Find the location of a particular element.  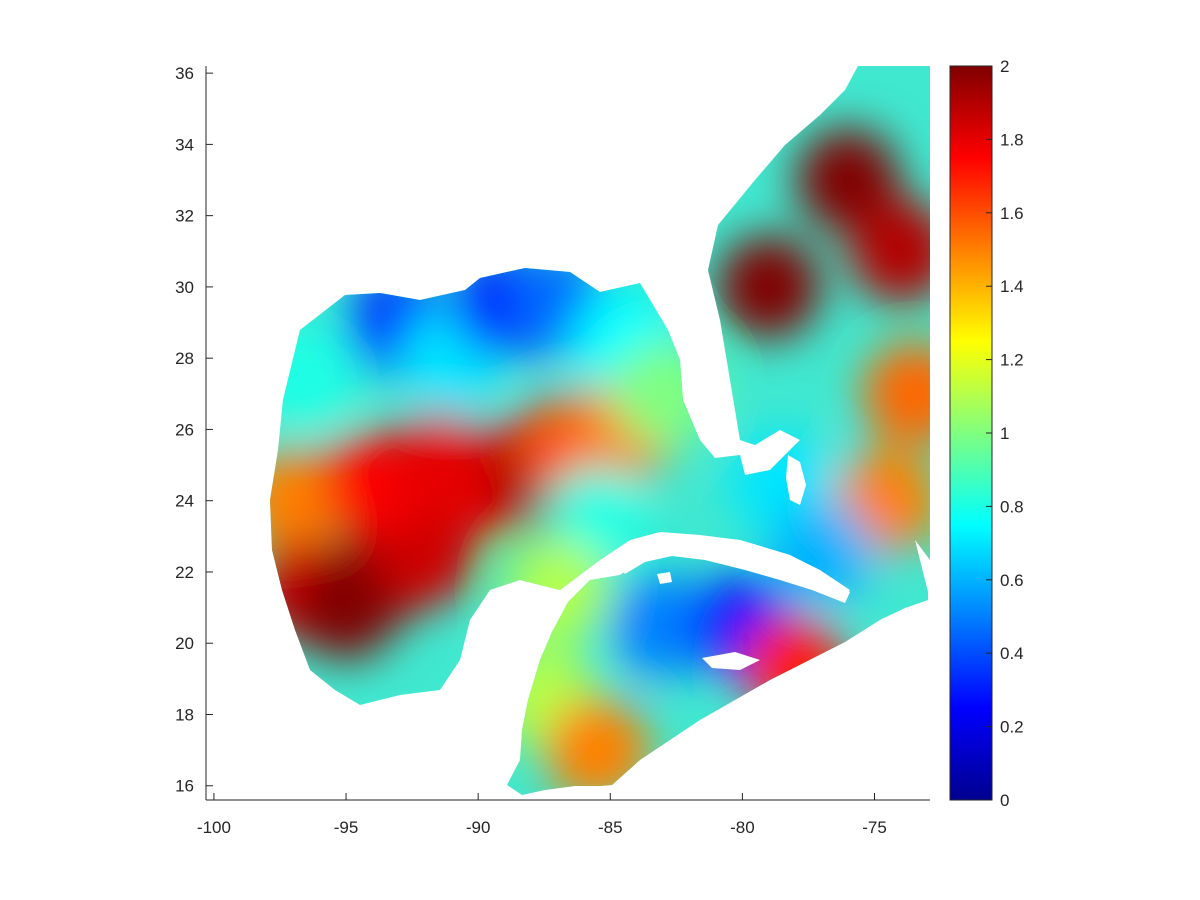

colorbar-tick-label: 1.6 is located at coordinates (1012, 213).